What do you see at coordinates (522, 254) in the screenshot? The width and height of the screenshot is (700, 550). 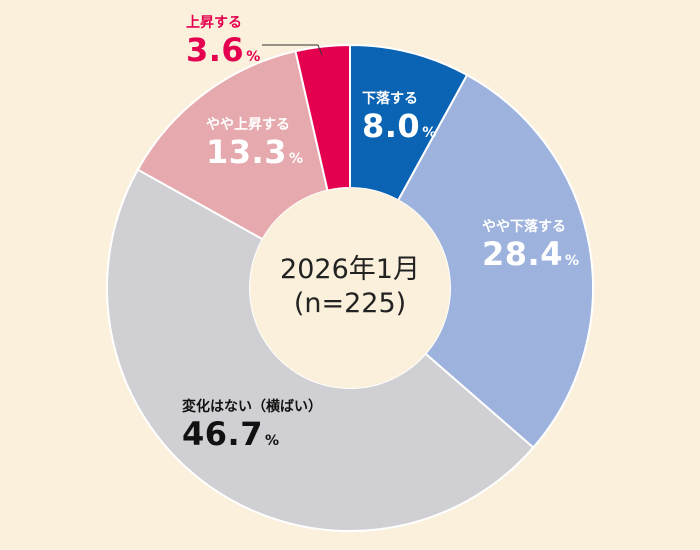 I see `slice-value-slightly-falling: 28.4` at bounding box center [522, 254].